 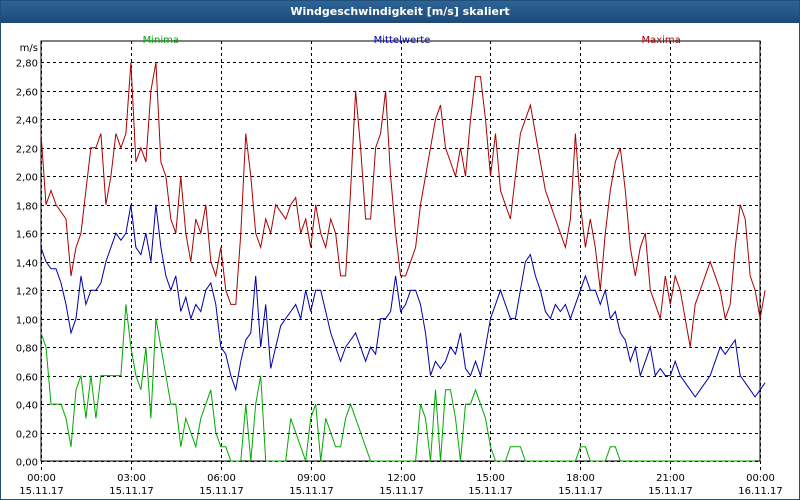 I want to click on x-tick-time: 15:00, so click(x=490, y=478).